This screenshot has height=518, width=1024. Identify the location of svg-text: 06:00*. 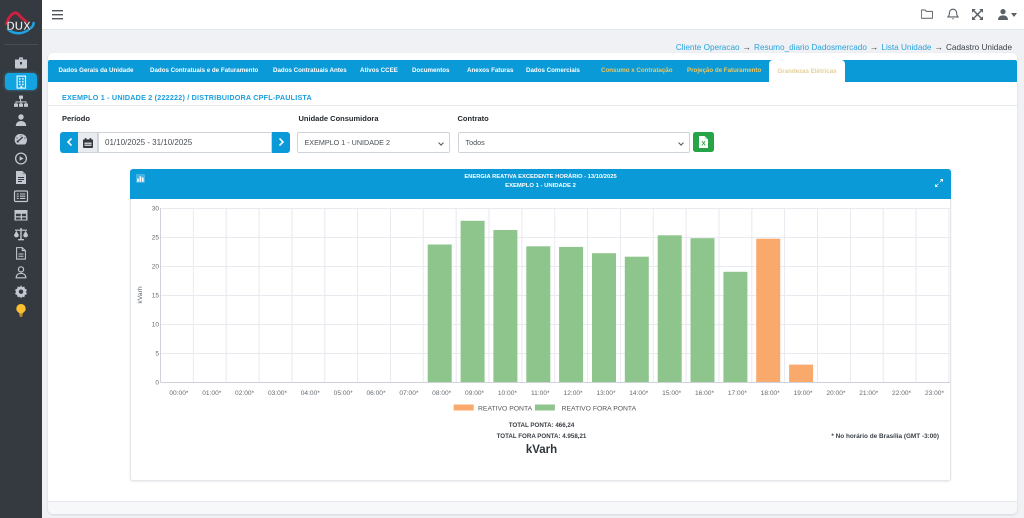
(376, 393).